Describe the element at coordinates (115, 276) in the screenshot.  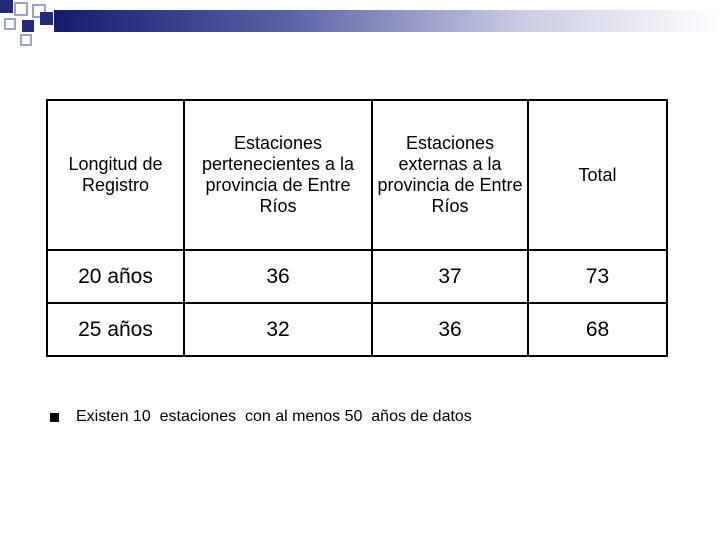
I see `table-cell: 20 años` at that location.